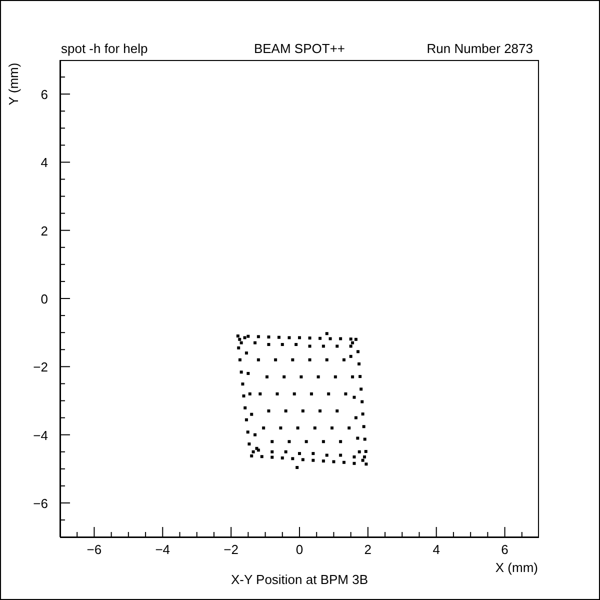 The height and width of the screenshot is (600, 600). Describe the element at coordinates (368, 549) in the screenshot. I see `x-tick-label: 2` at that location.